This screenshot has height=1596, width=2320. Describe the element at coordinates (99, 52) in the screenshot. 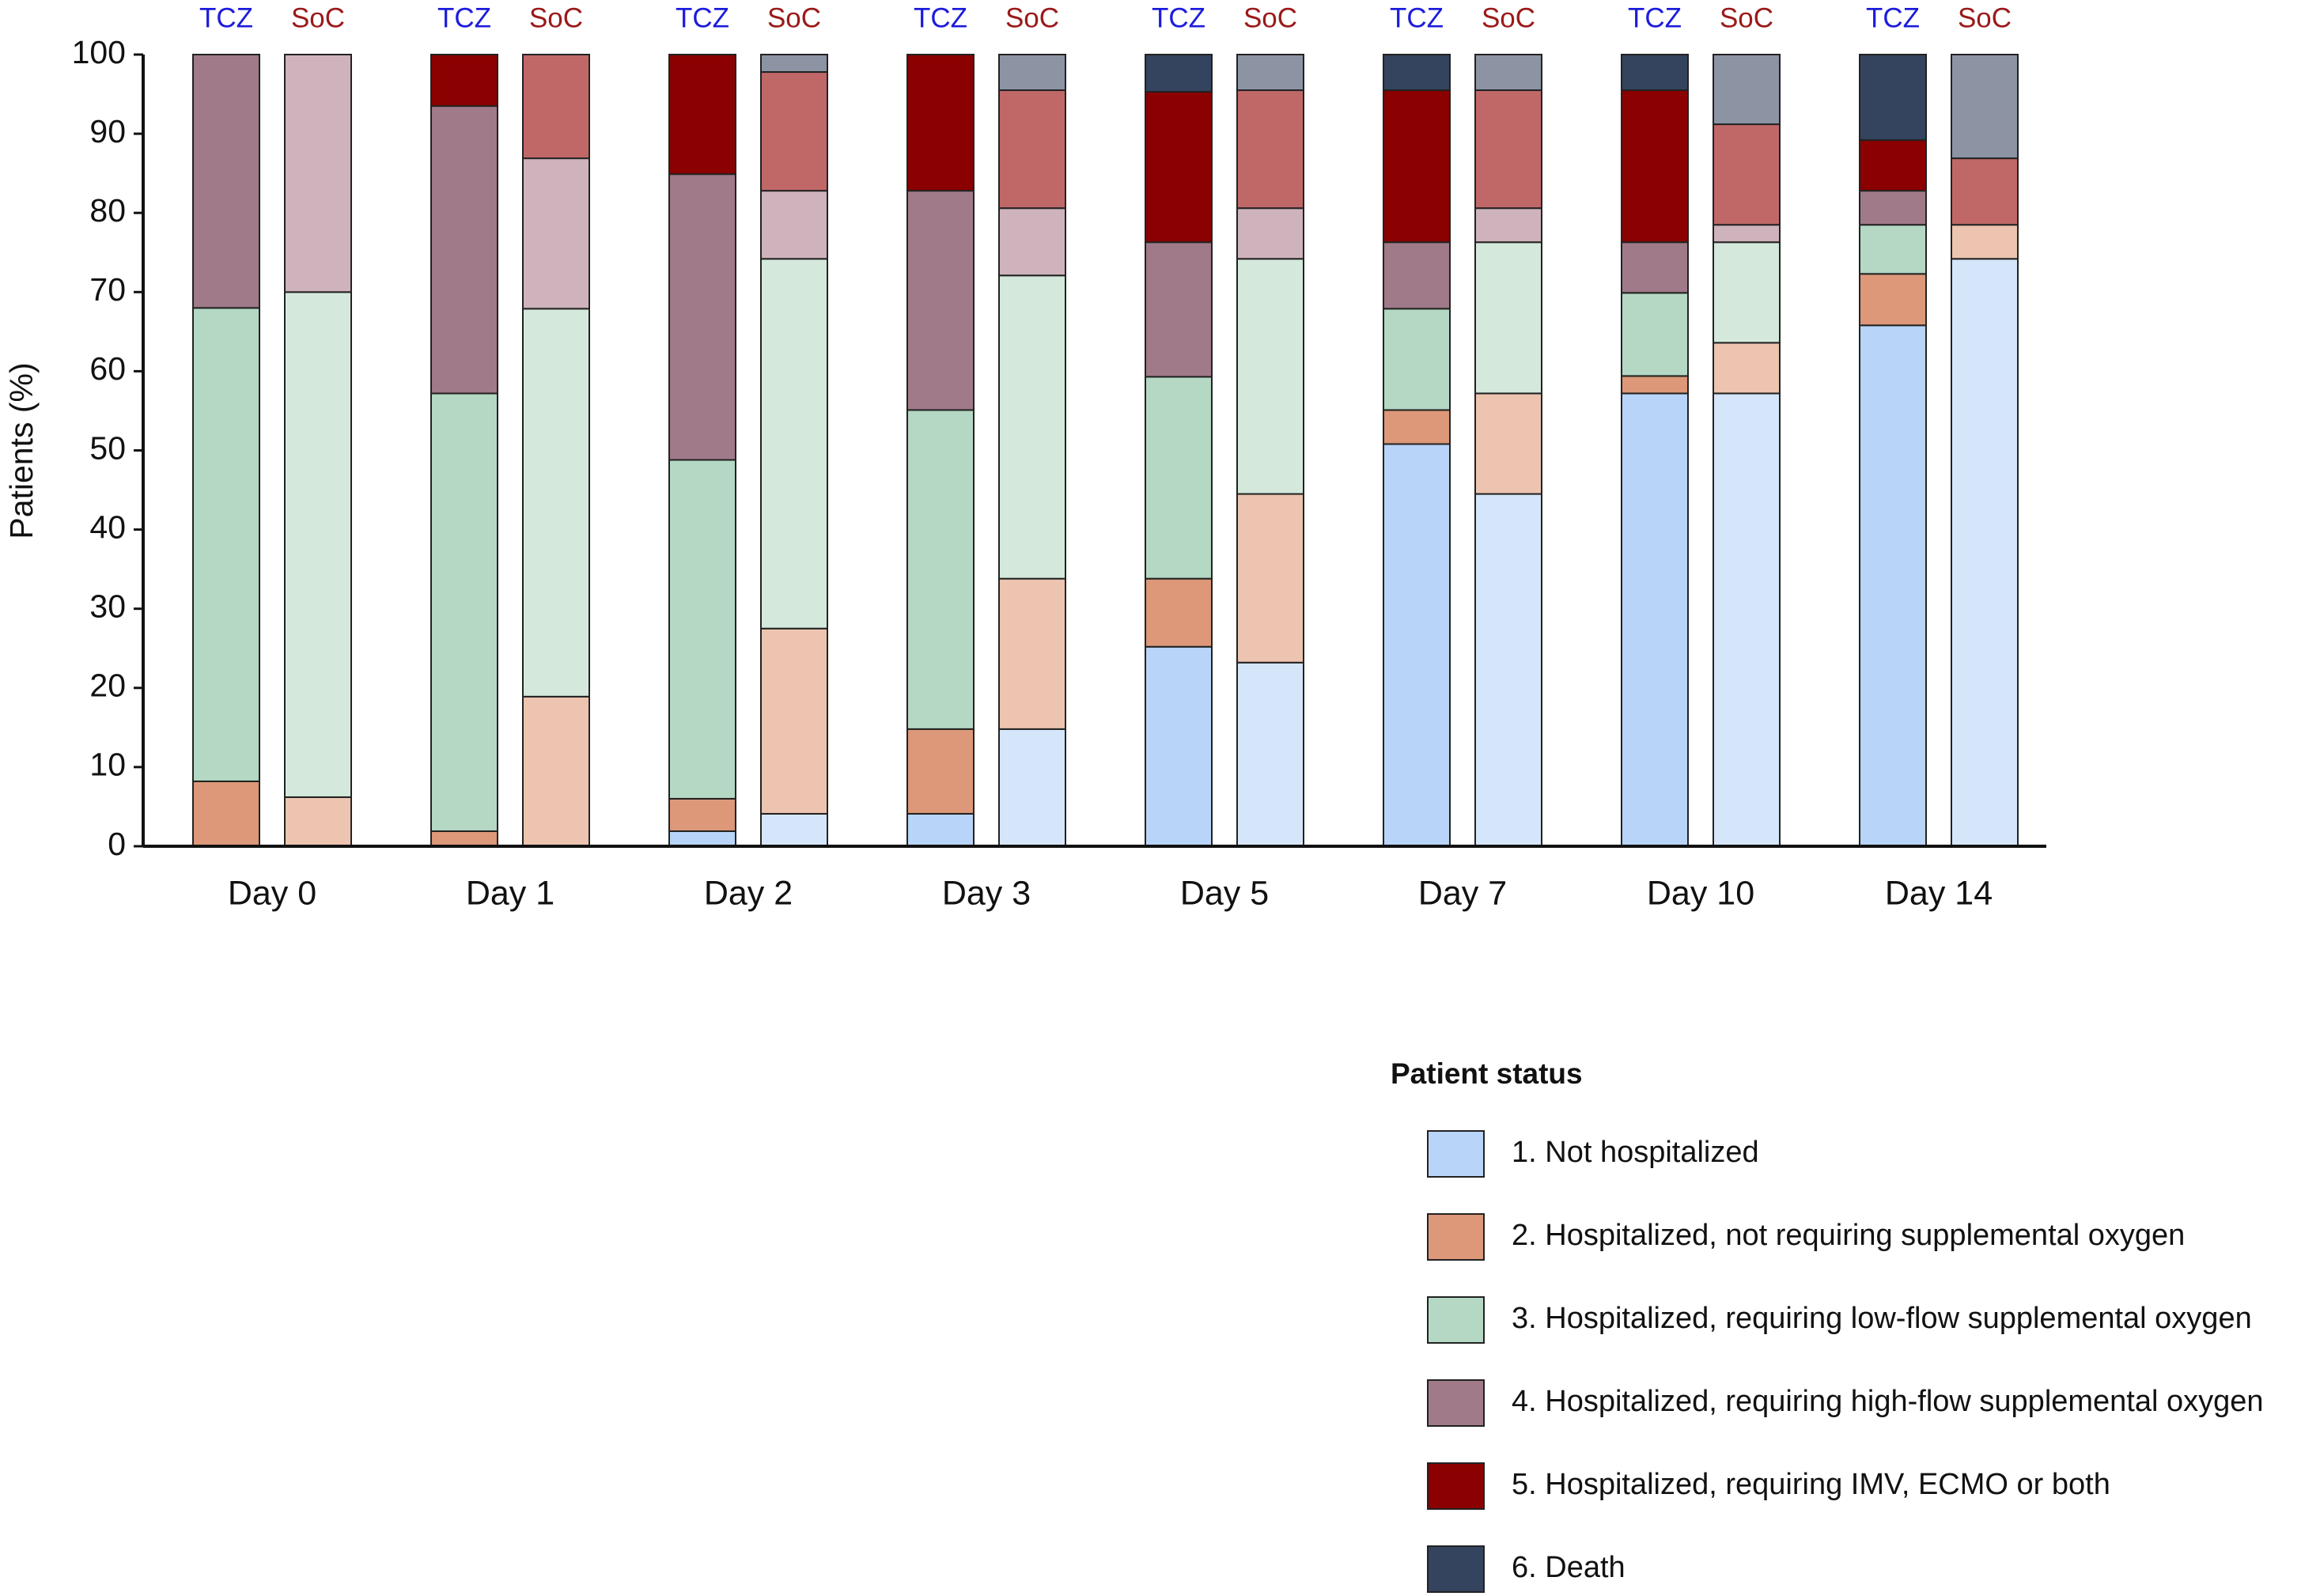

I see `y-tick-label: 100` at that location.